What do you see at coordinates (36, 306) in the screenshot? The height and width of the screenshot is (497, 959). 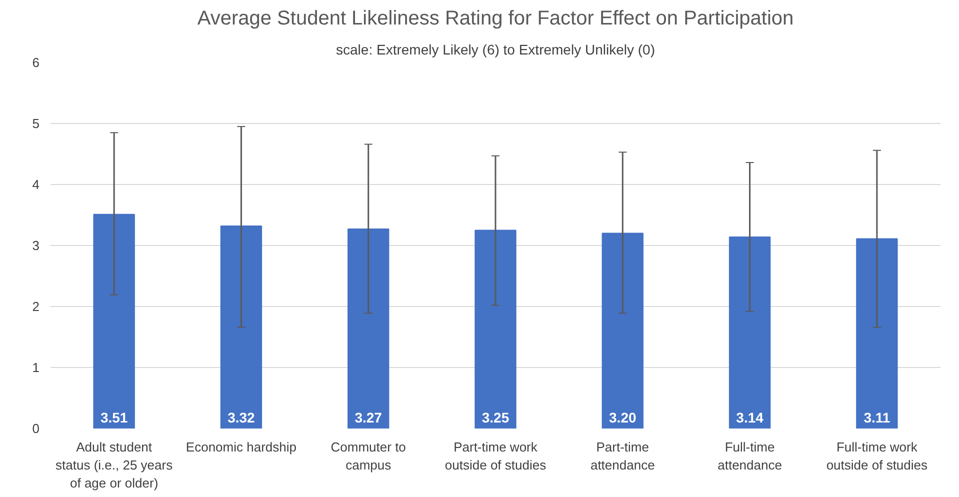 I see `y-tick-label: 2` at bounding box center [36, 306].